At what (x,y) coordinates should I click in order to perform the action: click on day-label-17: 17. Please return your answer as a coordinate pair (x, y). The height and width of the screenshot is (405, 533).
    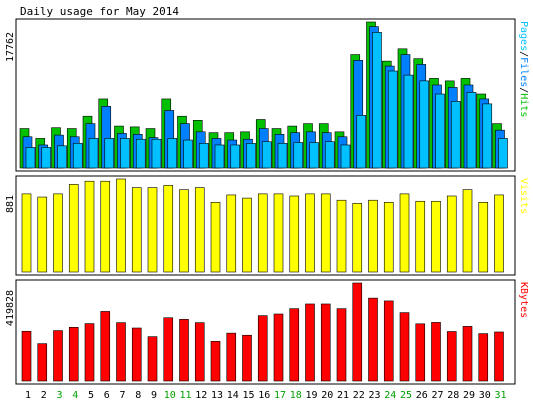
    Looking at the image, I should click on (280, 395).